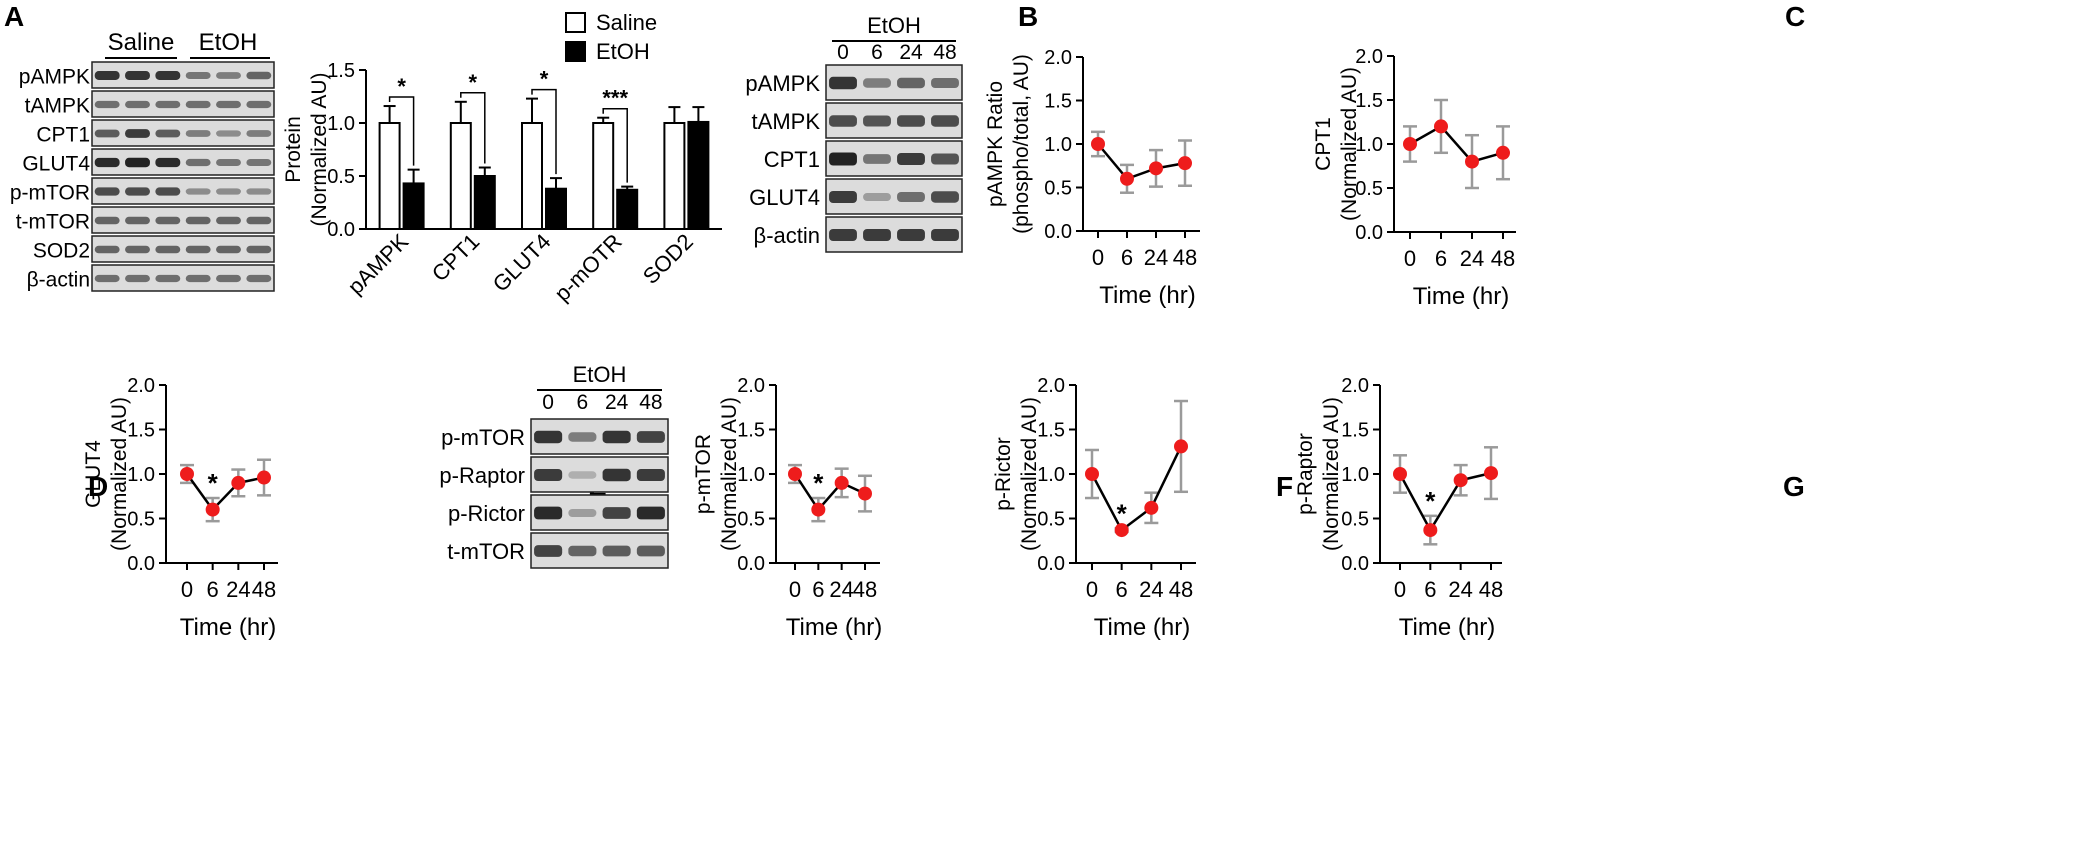 The height and width of the screenshot is (848, 2087). I want to click on y-tick-label: 0.5, so click(341, 177).